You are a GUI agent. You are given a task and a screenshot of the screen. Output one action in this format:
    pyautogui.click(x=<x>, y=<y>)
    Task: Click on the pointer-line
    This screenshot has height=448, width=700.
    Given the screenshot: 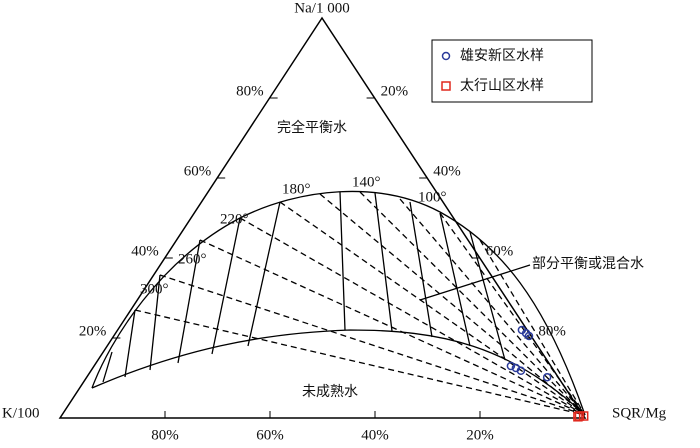 What is the action you would take?
    pyautogui.click(x=475, y=282)
    